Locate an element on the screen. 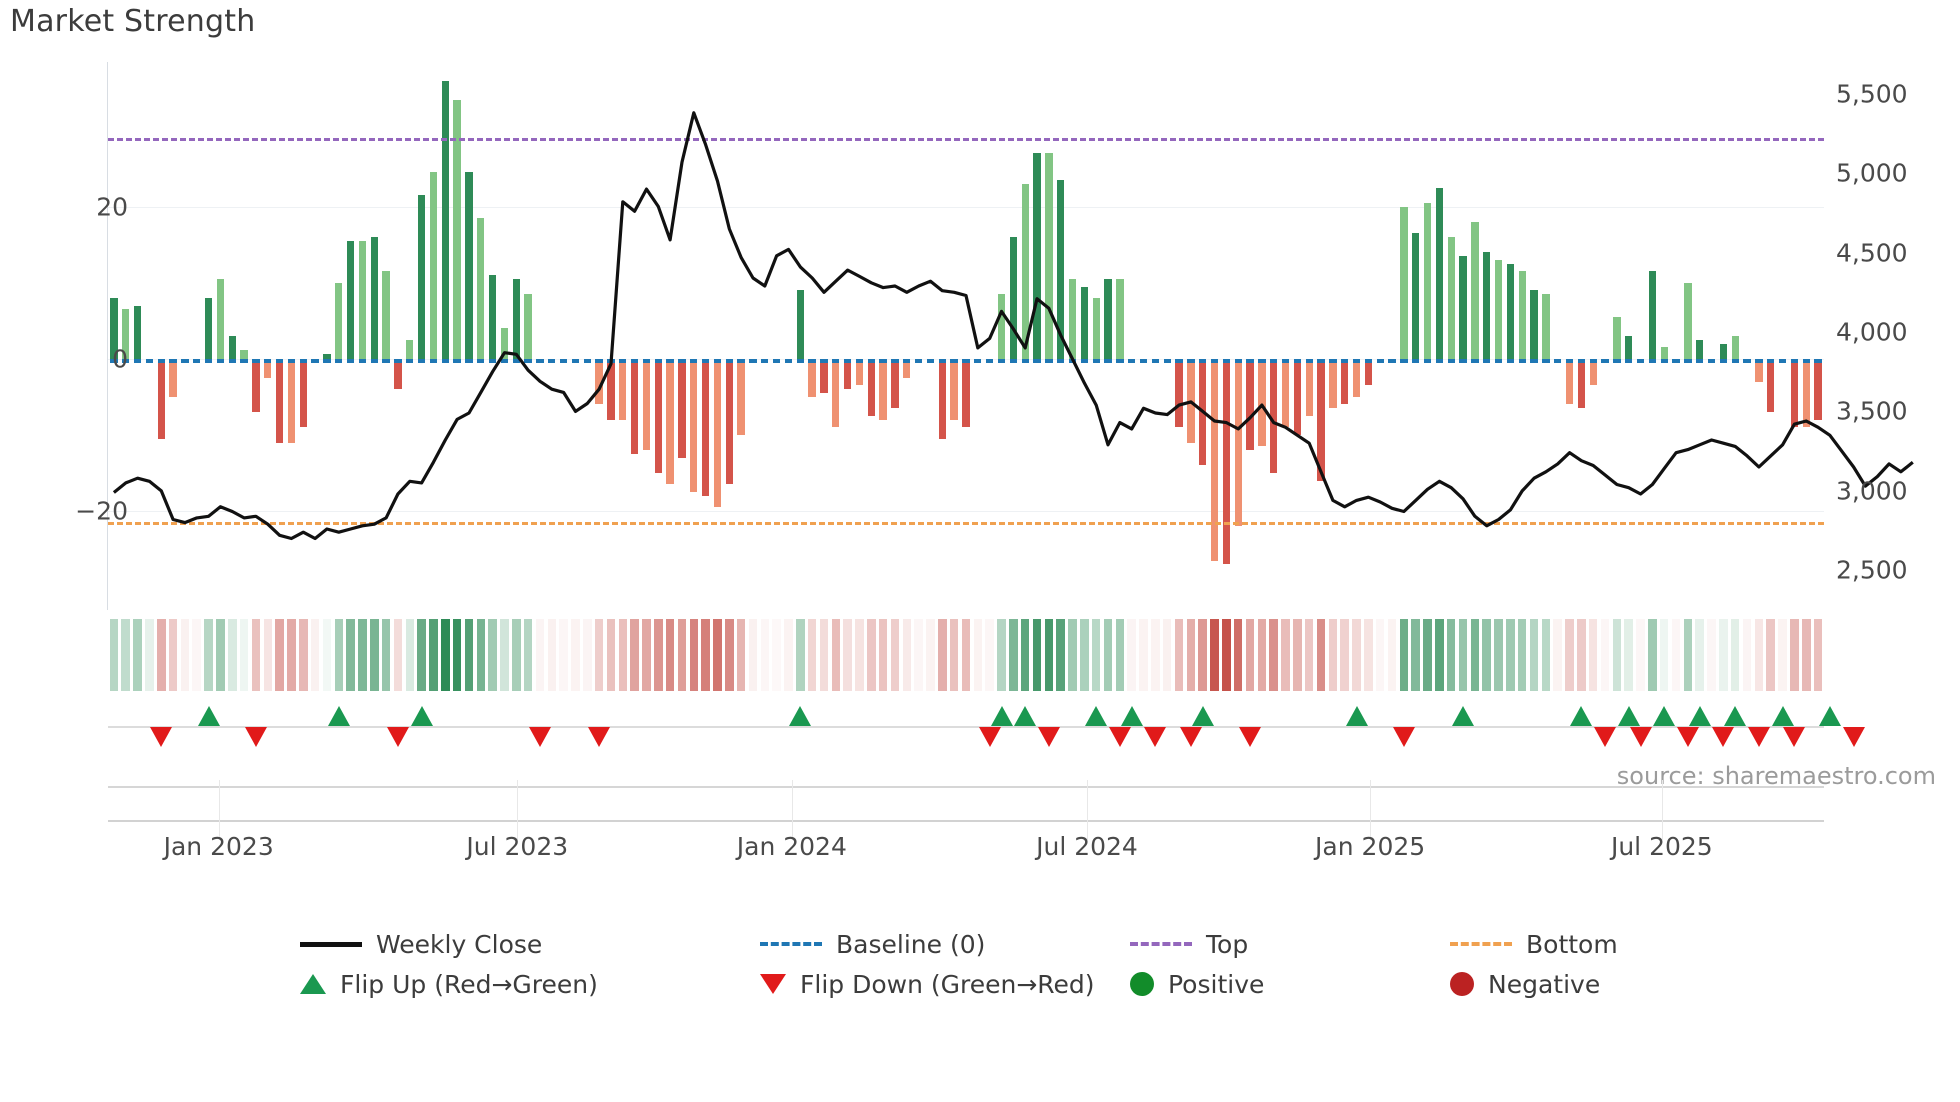 This screenshot has width=1960, height=1102. y2-tick-label: 3,000 is located at coordinates (1872, 491).